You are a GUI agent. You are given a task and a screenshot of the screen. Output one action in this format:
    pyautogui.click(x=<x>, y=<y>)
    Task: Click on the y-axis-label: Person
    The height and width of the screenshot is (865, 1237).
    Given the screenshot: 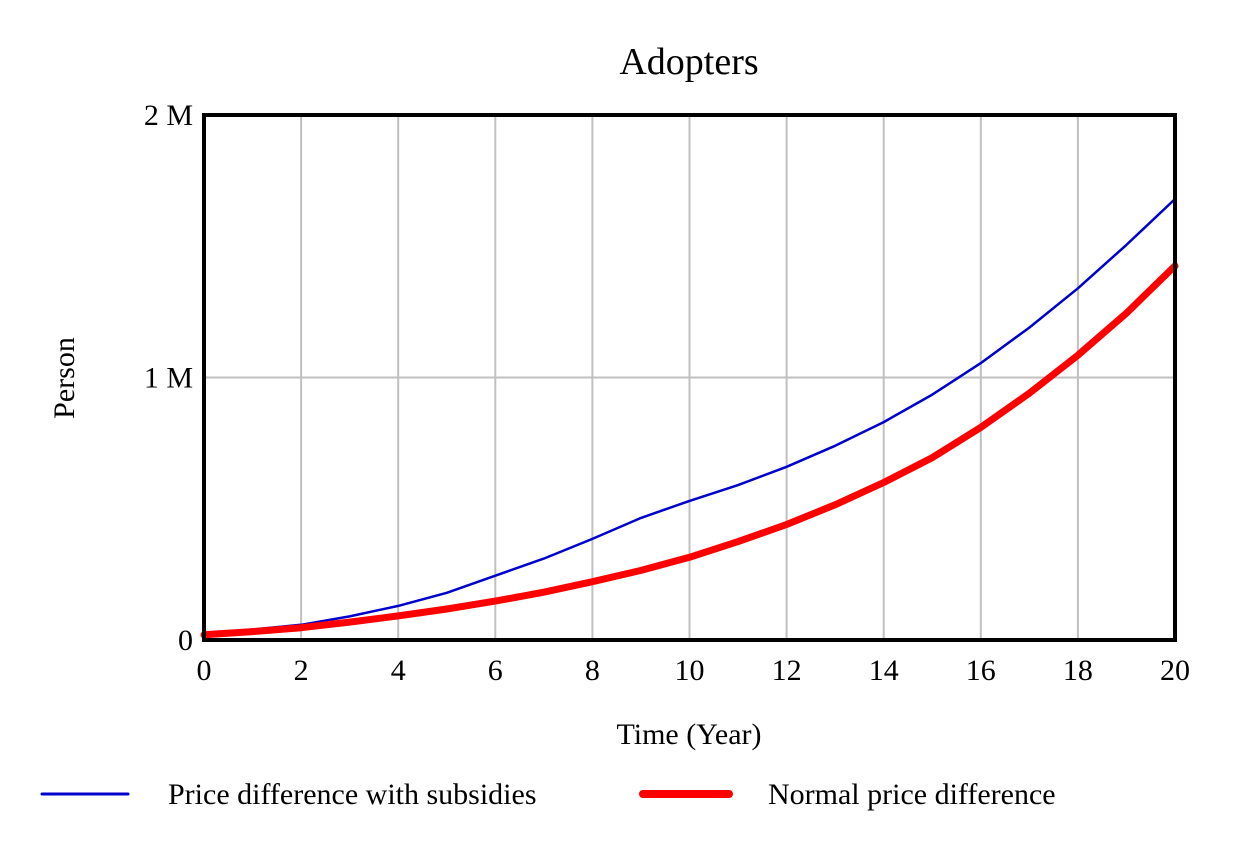 What is the action you would take?
    pyautogui.click(x=64, y=378)
    